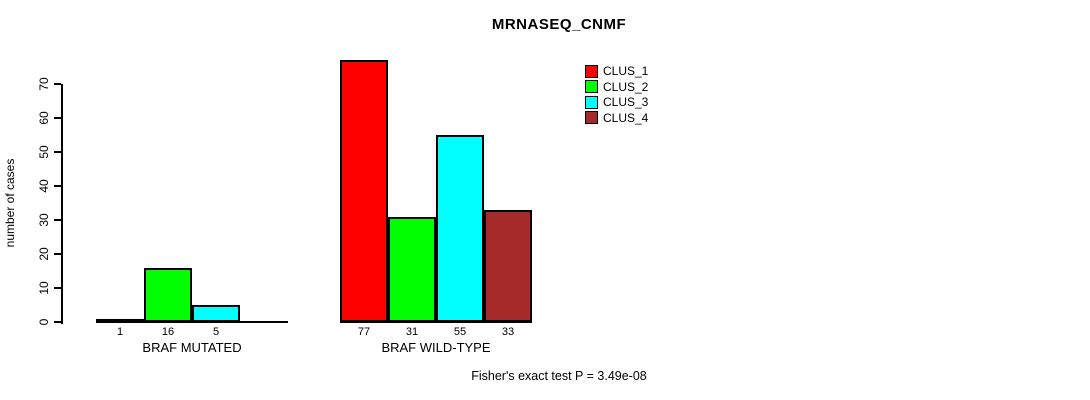 The image size is (1090, 400). Describe the element at coordinates (626, 86) in the screenshot. I see `legend-label: CLUS_2` at that location.